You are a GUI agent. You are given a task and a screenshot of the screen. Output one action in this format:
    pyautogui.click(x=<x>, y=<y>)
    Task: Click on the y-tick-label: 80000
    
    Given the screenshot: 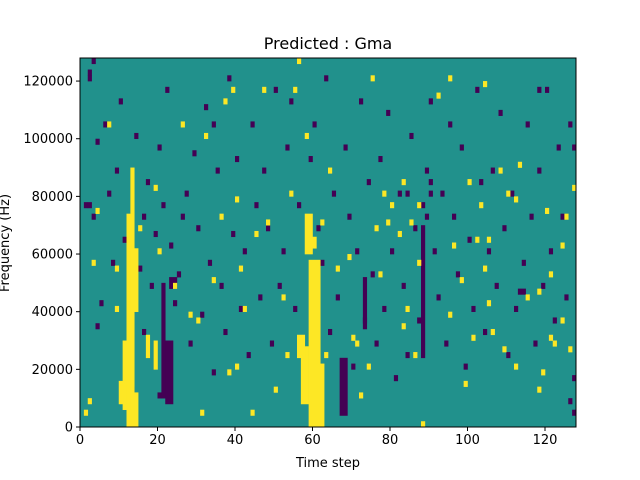 What is the action you would take?
    pyautogui.click(x=52, y=197)
    